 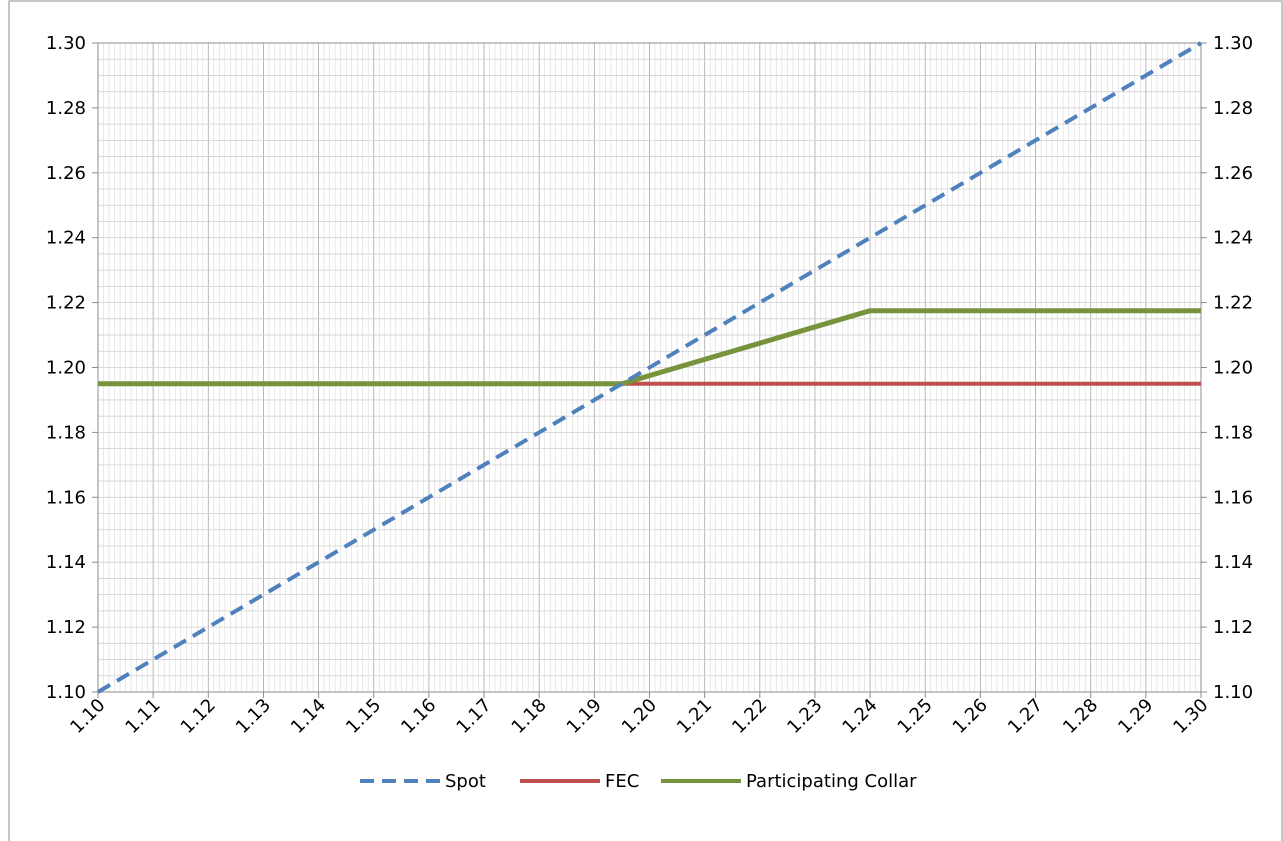 What do you see at coordinates (66, 627) in the screenshot?
I see `left-y-tick-label: 1.12` at bounding box center [66, 627].